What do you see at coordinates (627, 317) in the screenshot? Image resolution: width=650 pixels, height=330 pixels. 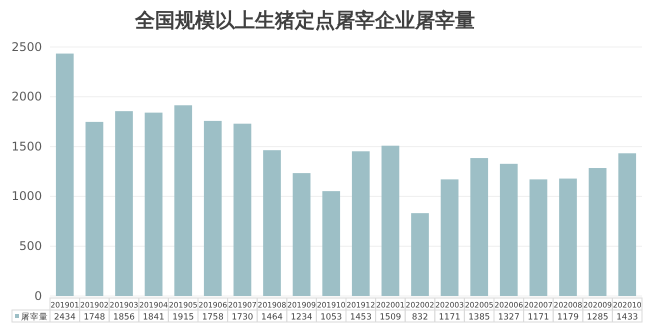 I see `data-label: 1433` at bounding box center [627, 317].